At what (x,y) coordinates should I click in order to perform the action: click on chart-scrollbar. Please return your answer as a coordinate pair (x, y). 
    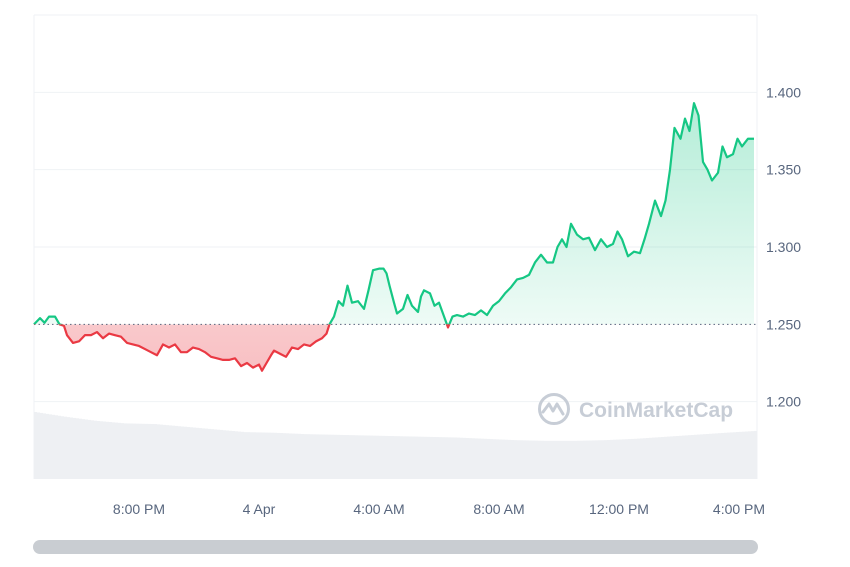
    Looking at the image, I should click on (395, 547).